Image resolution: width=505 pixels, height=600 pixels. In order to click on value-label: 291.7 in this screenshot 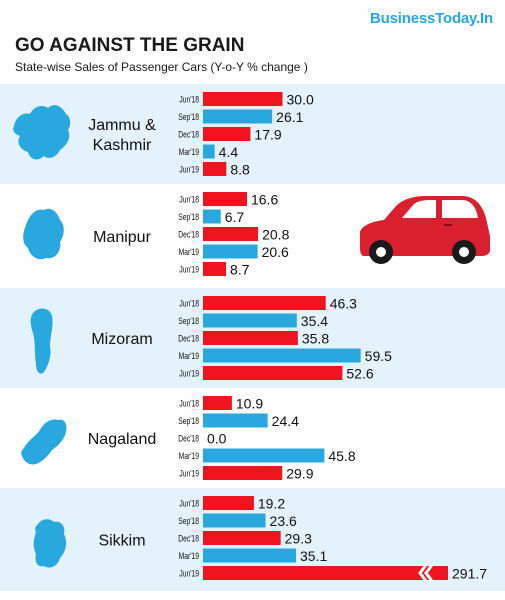, I will do `click(469, 574)`.